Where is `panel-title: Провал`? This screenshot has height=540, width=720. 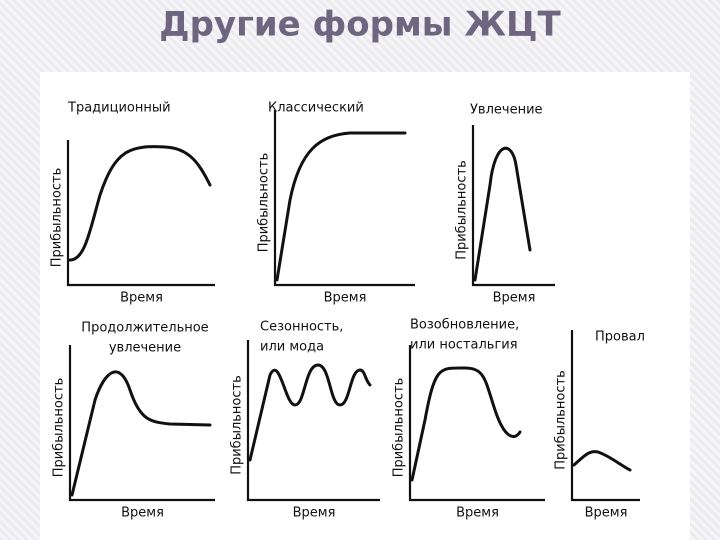 panel-title: Провал is located at coordinates (620, 337).